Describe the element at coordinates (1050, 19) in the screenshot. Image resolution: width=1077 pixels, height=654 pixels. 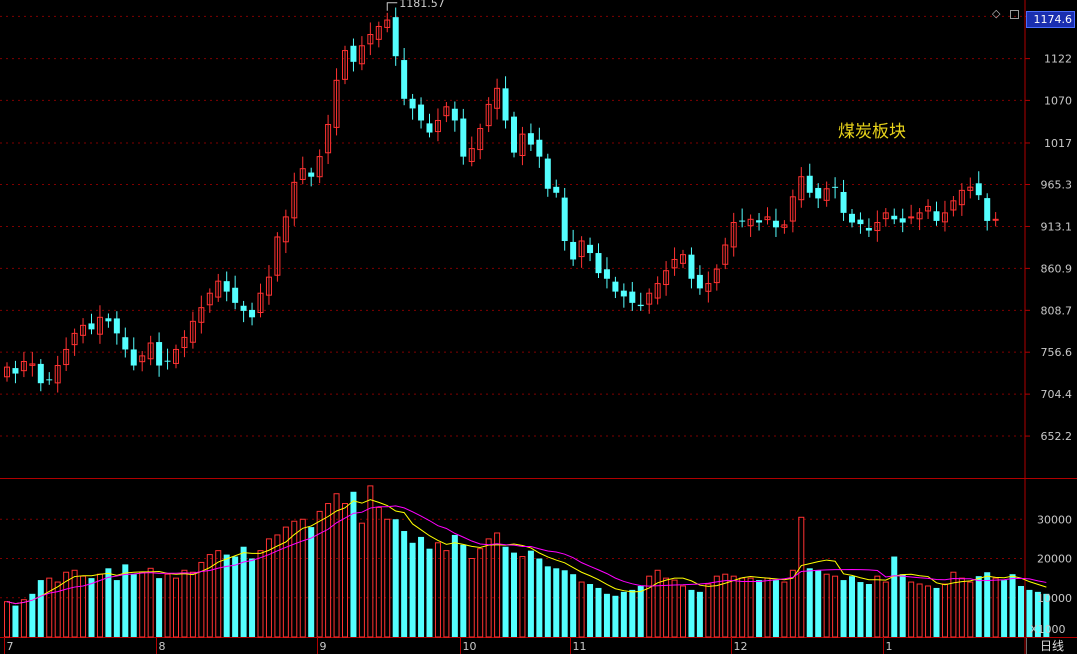
I see `last-price-badge: 1174.6` at that location.